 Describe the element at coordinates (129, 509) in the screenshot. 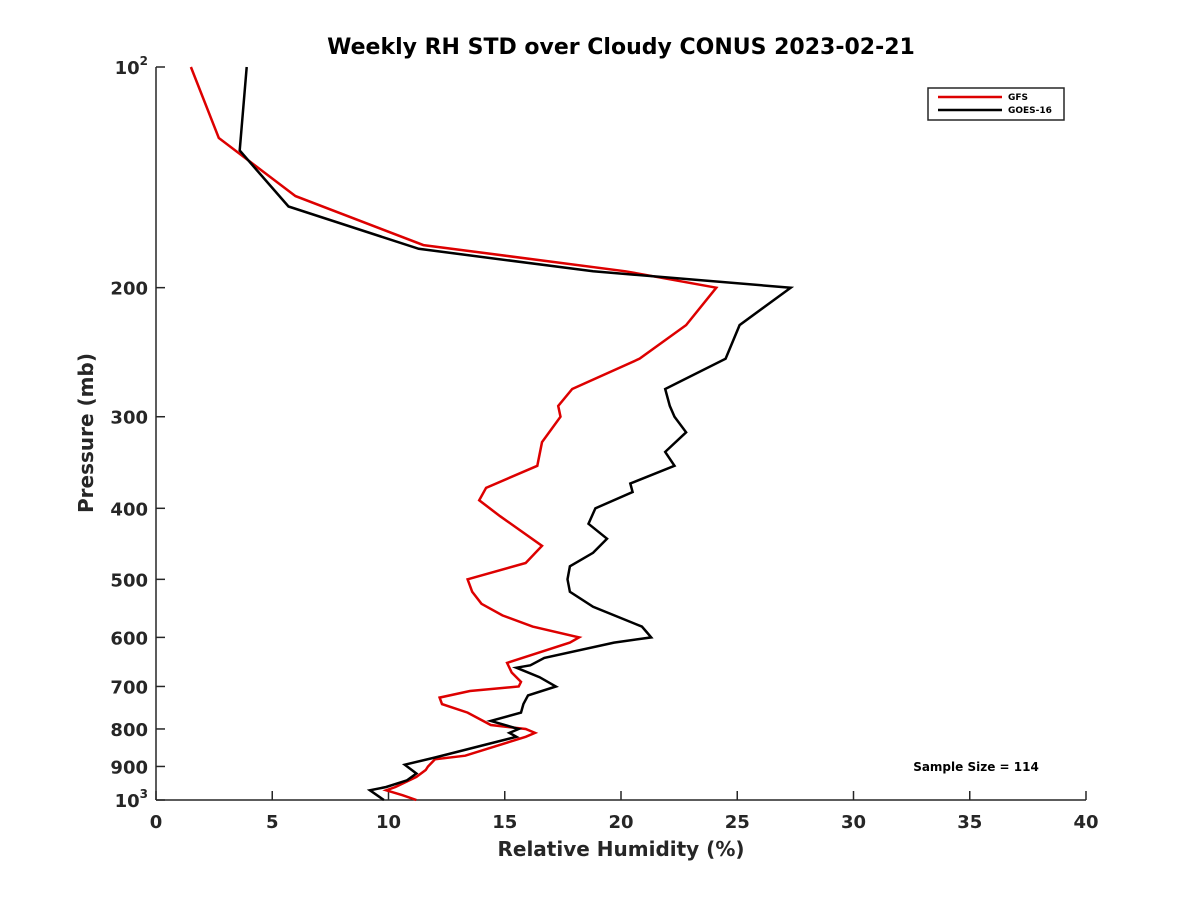

I see `y-tick-label: 400` at that location.